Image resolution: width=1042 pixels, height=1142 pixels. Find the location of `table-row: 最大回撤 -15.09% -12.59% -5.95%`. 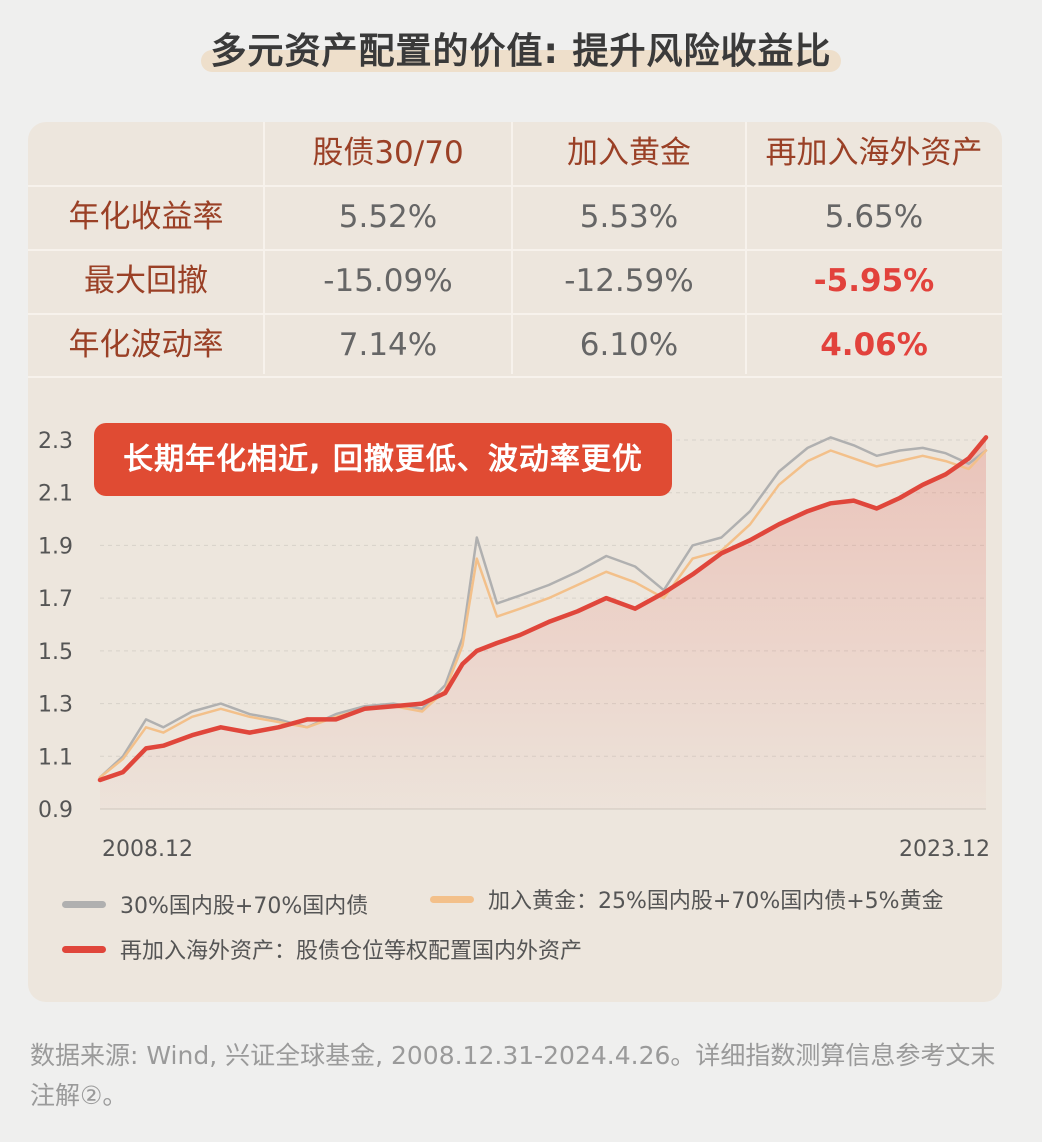

table-row: 最大回撤 -15.09% -12.59% -5.95% is located at coordinates (515, 281).